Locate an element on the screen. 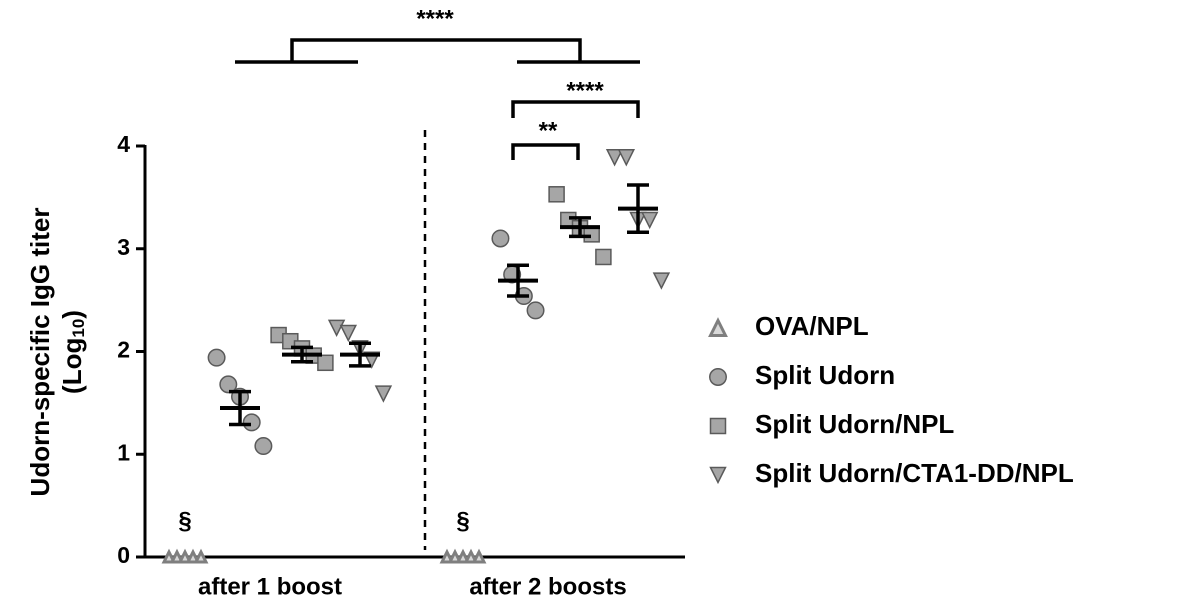 The height and width of the screenshot is (607, 1179). legend-label: Split Udorn/CTA1-DD/NPL is located at coordinates (914, 473).